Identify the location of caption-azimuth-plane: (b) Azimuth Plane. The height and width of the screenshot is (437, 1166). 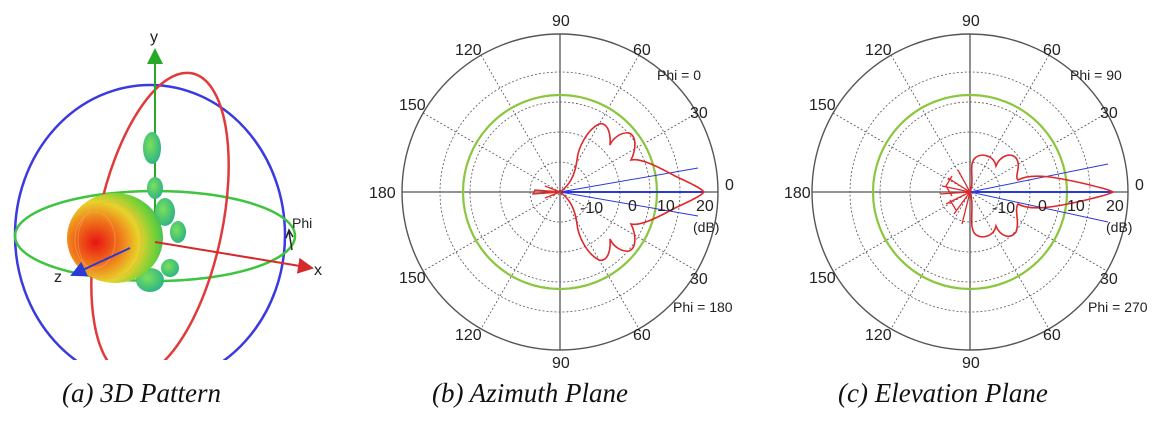
(530, 393).